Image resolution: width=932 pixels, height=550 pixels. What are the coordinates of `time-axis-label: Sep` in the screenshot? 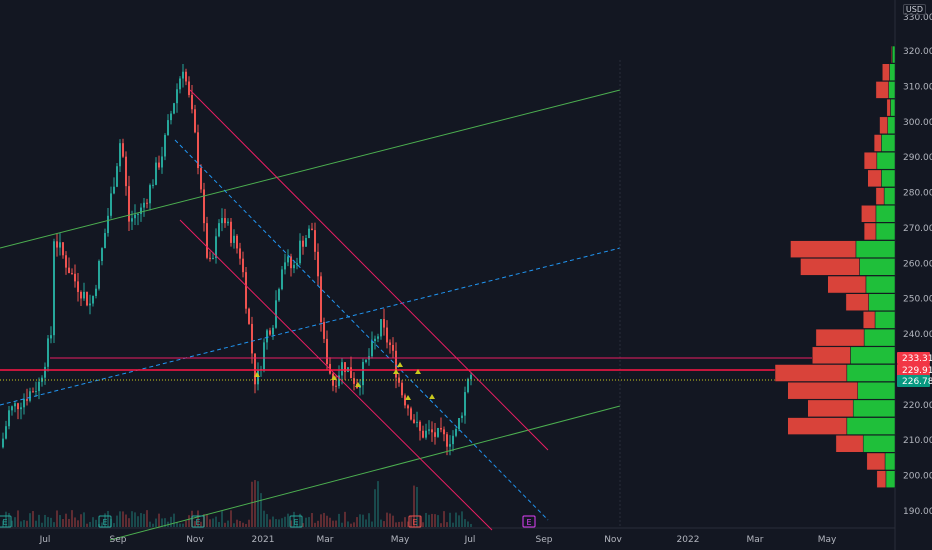 It's located at (544, 540).